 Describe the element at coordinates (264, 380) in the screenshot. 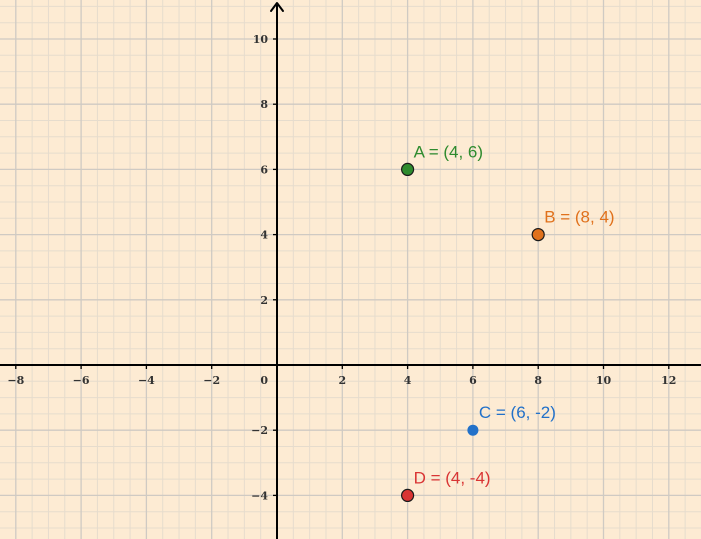

I see `origin-label: 0` at that location.